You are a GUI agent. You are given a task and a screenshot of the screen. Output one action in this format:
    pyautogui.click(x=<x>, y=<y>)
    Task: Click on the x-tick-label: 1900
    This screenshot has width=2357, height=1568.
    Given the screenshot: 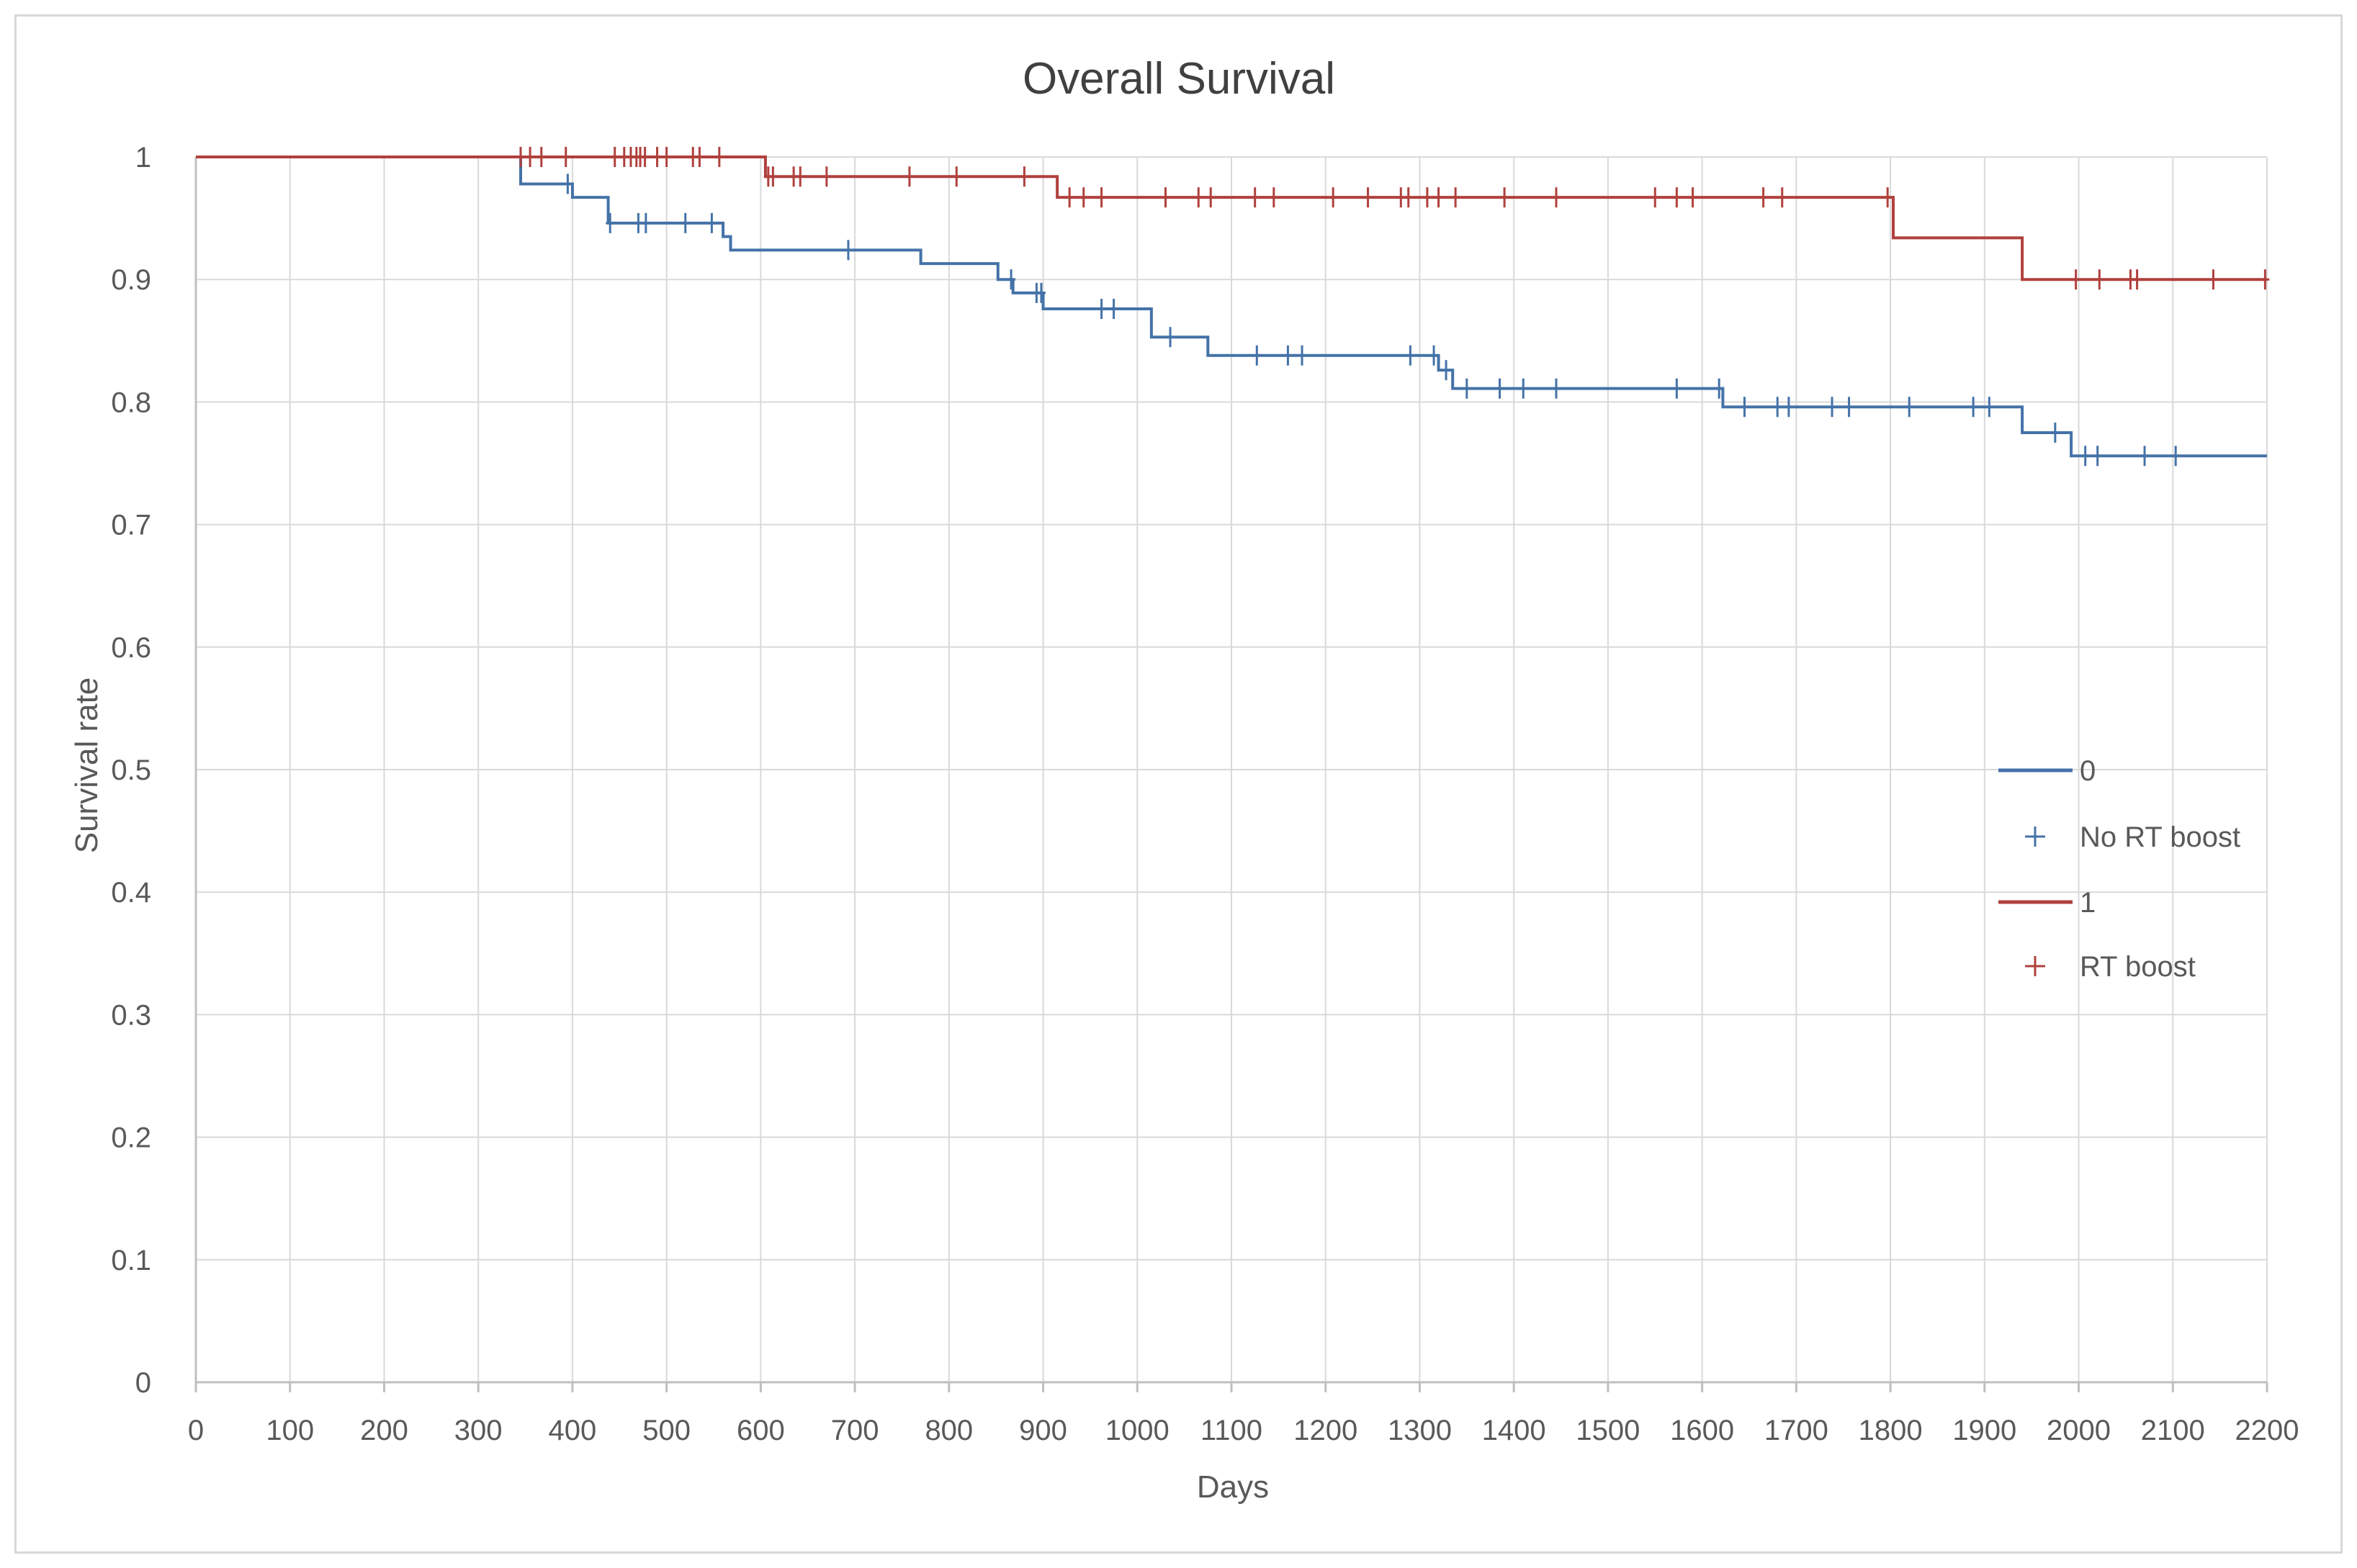 What is the action you would take?
    pyautogui.click(x=1984, y=1430)
    